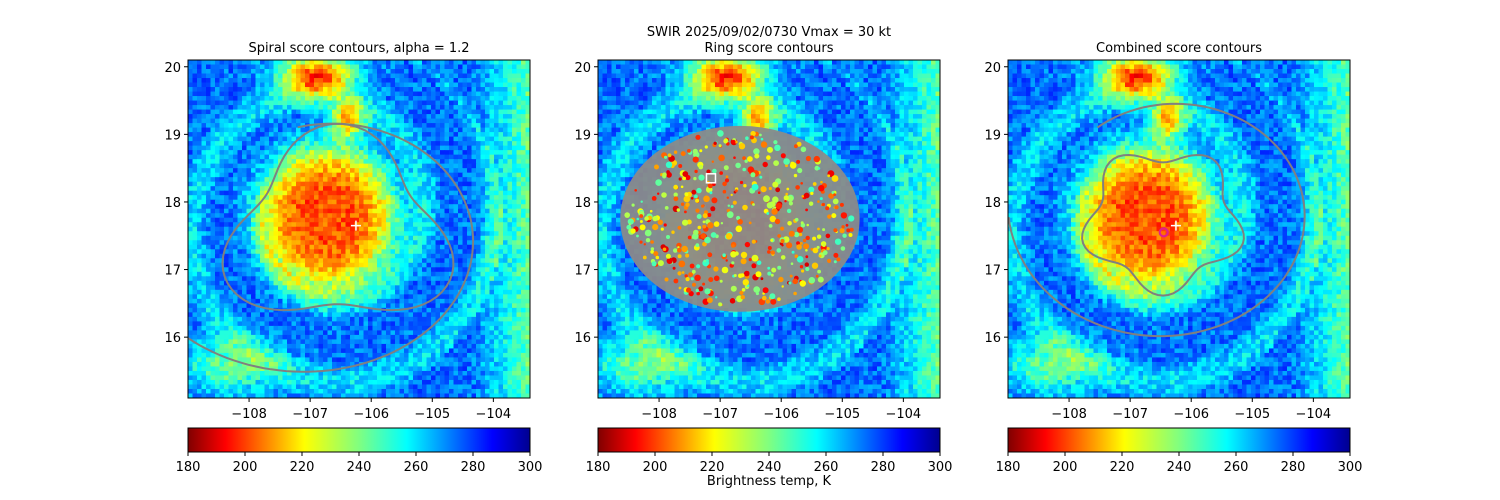 The width and height of the screenshot is (1500, 500). Describe the element at coordinates (358, 48) in the screenshot. I see `panel-title: Spiral score contours, alpha = 1.2` at that location.